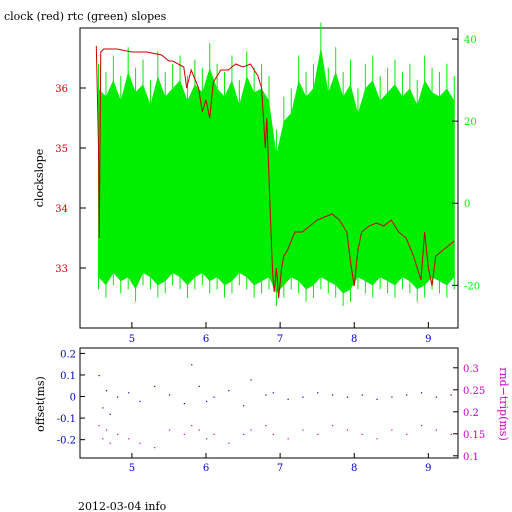 The height and width of the screenshot is (512, 512). I want to click on bottom-y-tick-label: -0.1, so click(66, 419).